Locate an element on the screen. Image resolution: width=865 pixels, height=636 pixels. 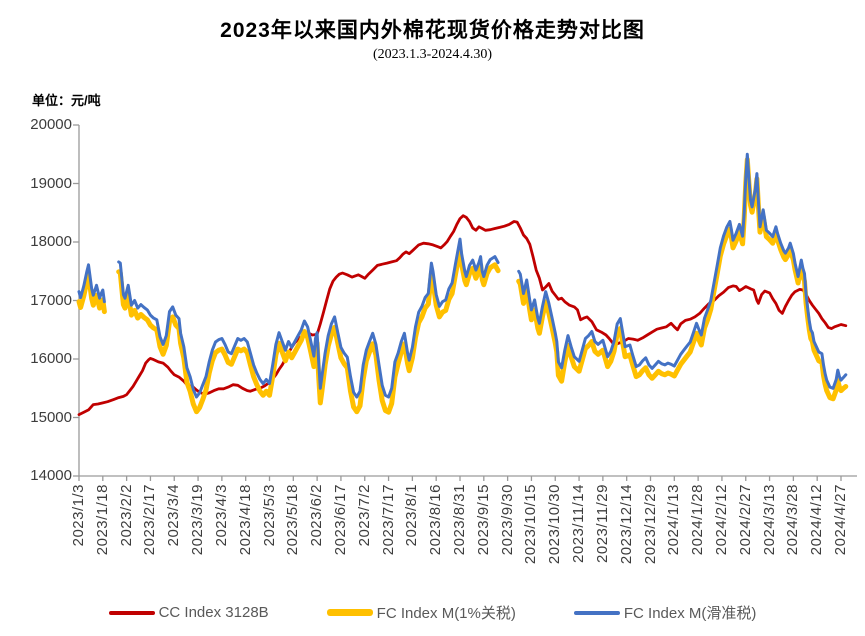
legend-label: FC Index M(1%关税) is located at coordinates (446, 613).